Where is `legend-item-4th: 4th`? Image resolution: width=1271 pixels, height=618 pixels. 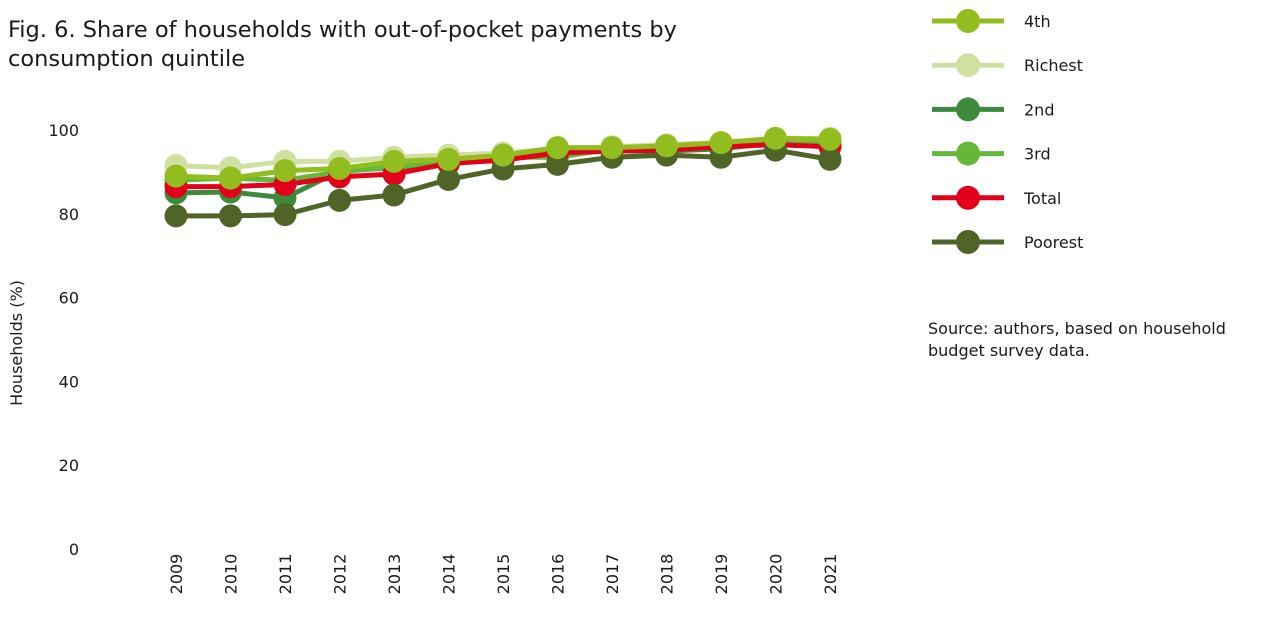
legend-item-4th: 4th is located at coordinates (991, 21).